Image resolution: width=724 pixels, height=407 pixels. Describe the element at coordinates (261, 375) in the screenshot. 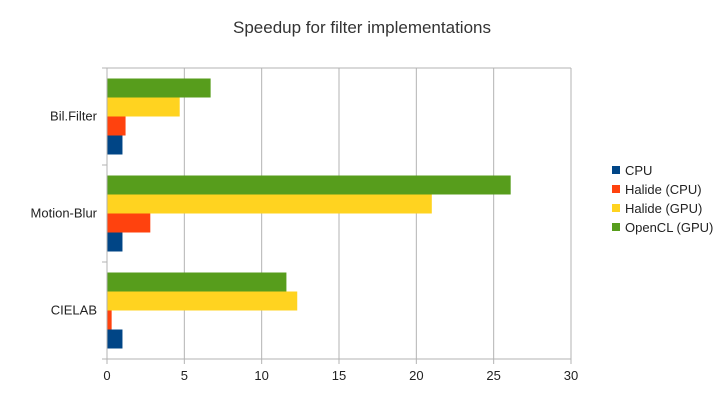

I see `x-tick-label: 10` at that location.